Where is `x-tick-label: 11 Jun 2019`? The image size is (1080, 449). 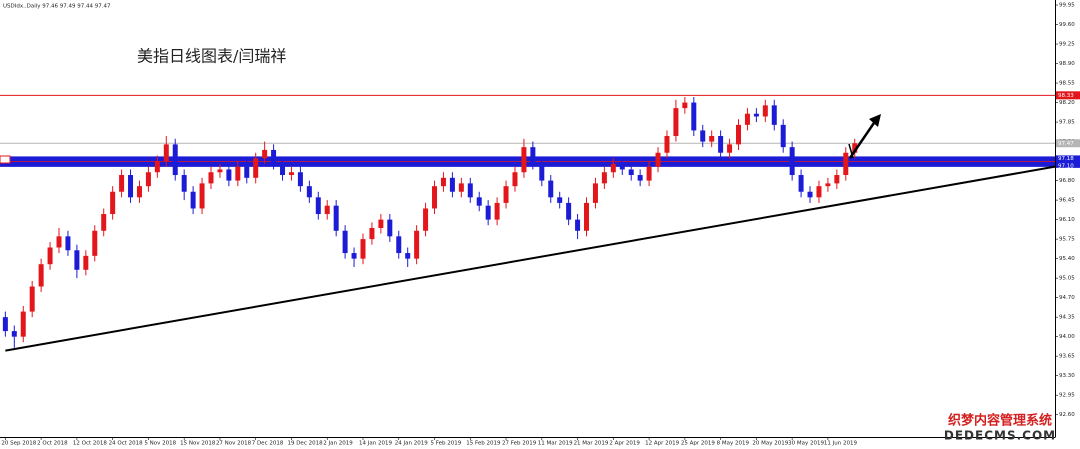 x-tick-label: 11 Jun 2019 is located at coordinates (841, 444).